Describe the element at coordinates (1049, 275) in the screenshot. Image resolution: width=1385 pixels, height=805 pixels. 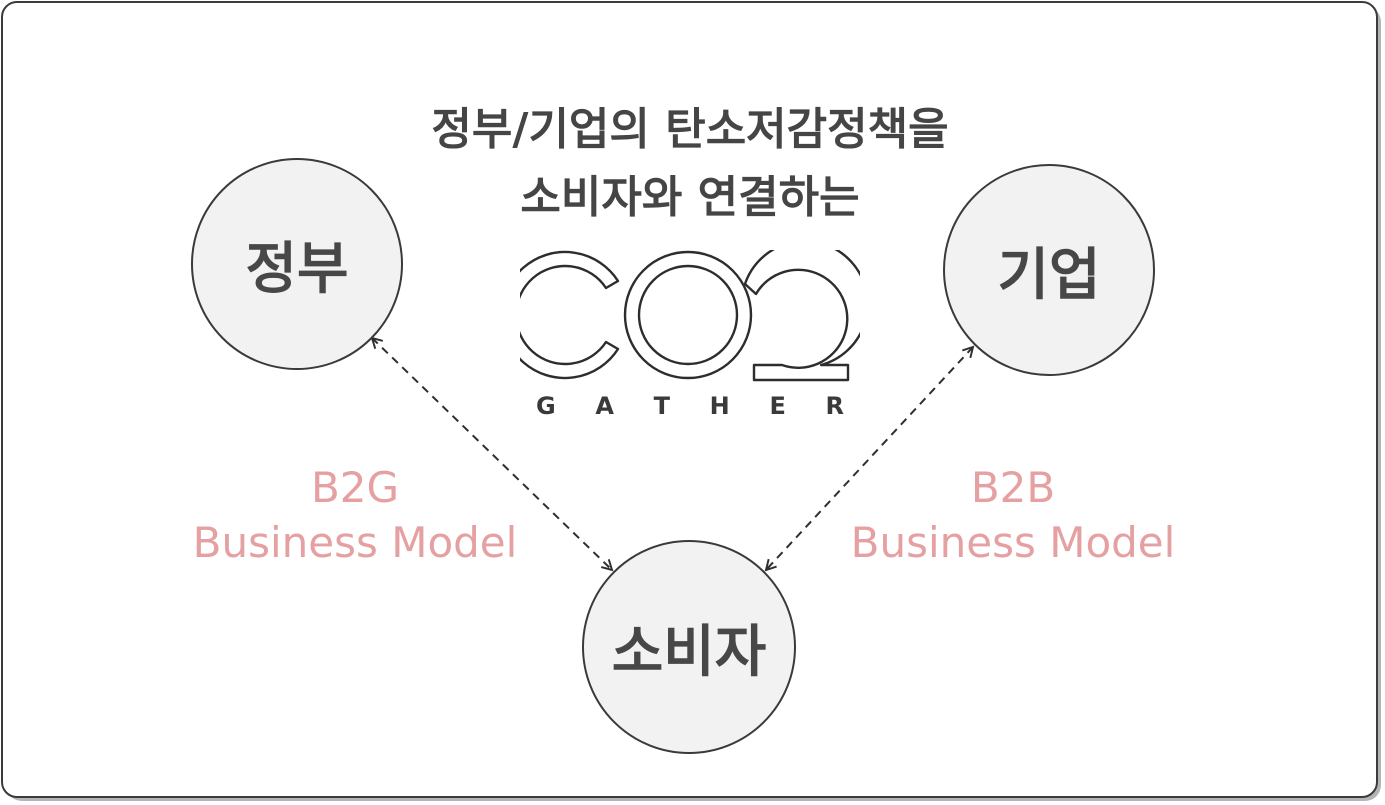
I see `node-corporation-label: 기업` at that location.